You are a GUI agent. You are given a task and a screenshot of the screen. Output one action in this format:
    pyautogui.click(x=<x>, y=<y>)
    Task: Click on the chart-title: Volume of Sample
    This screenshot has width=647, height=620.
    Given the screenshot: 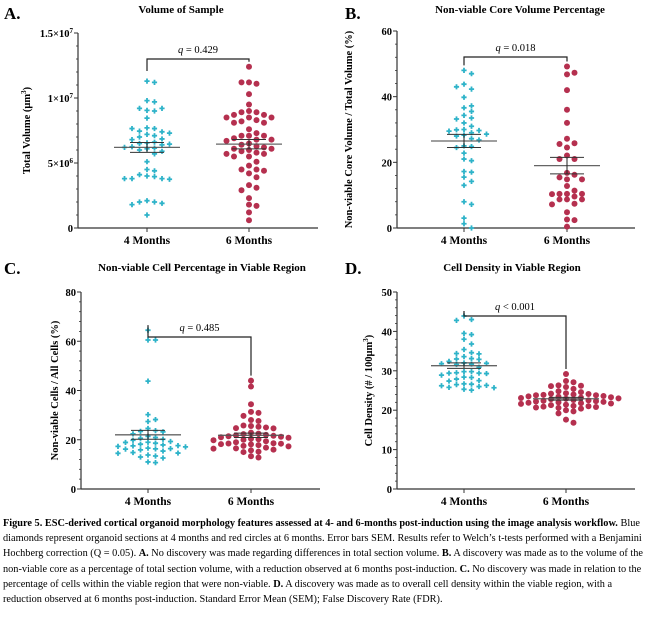 What is the action you would take?
    pyautogui.click(x=180, y=10)
    